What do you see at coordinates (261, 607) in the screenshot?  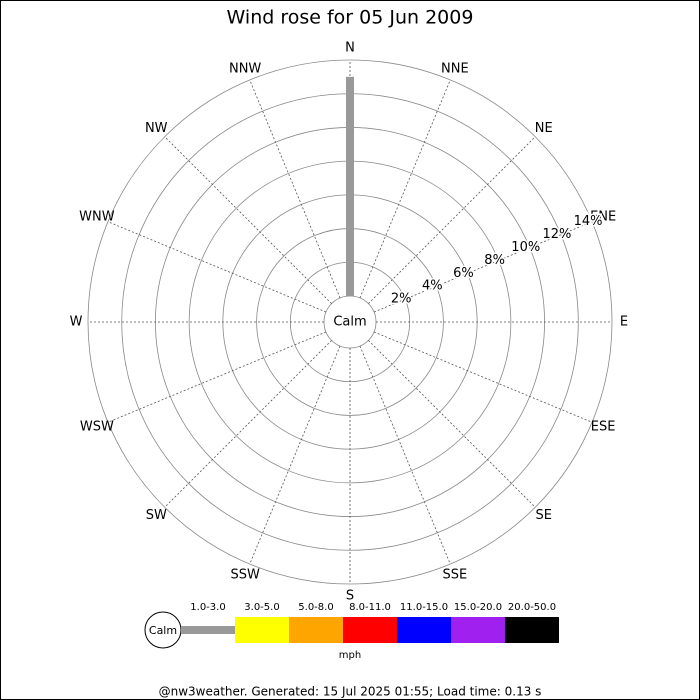 I see `legend-label: 3.0-5.0` at bounding box center [261, 607].